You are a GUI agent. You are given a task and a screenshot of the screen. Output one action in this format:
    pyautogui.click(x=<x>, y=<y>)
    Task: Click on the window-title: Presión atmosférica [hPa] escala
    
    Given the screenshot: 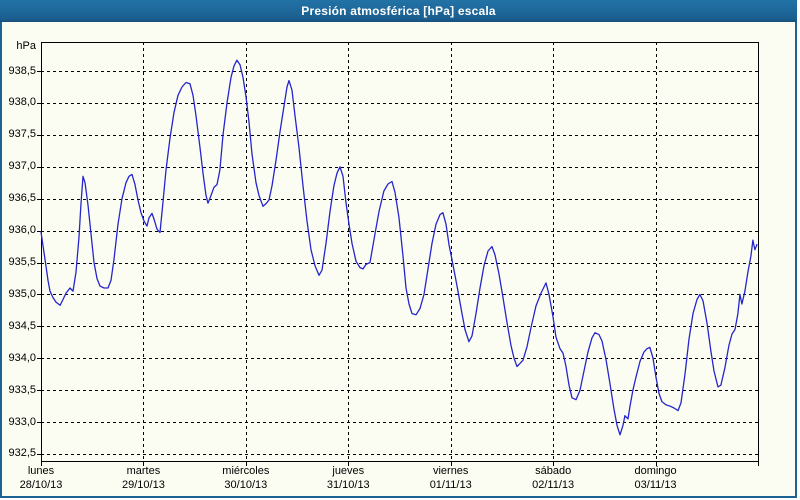 What is the action you would take?
    pyautogui.click(x=398, y=11)
    